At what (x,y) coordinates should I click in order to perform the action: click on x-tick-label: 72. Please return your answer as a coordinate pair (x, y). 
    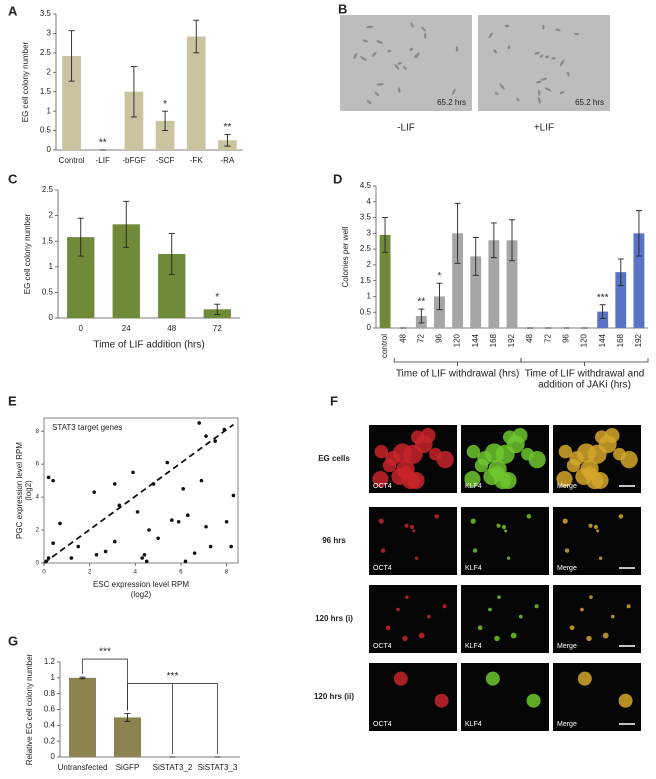
    Looking at the image, I should click on (420, 337).